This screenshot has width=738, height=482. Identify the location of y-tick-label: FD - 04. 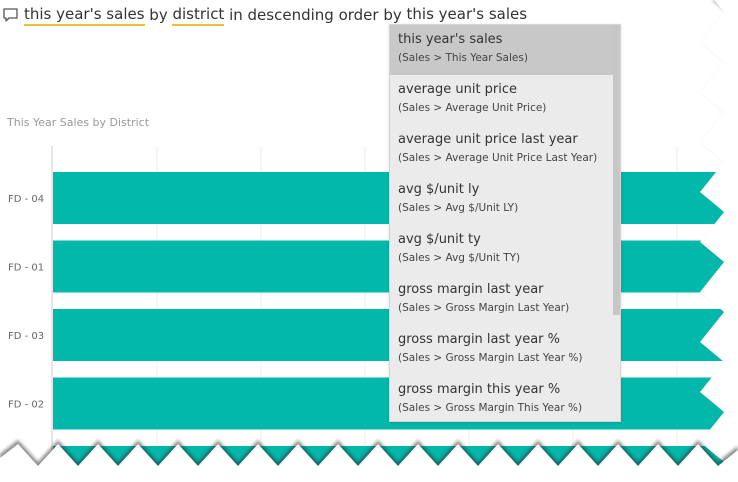
(26, 199).